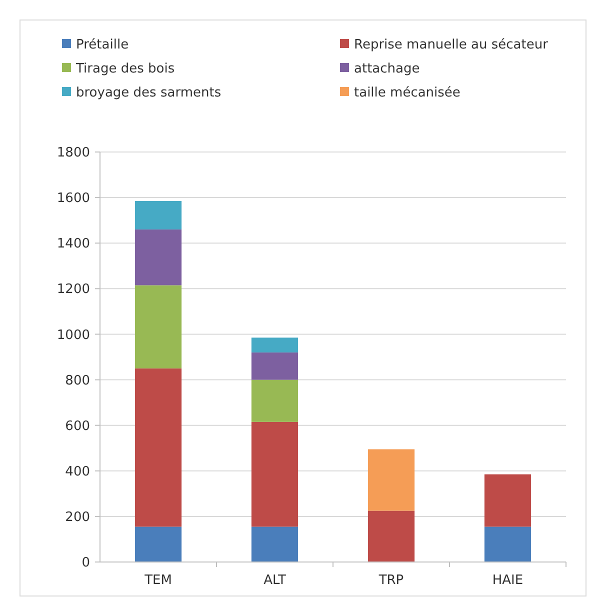 Image resolution: width=606 pixels, height=616 pixels. Describe the element at coordinates (102, 45) in the screenshot. I see `legend-label: Prétaille` at that location.